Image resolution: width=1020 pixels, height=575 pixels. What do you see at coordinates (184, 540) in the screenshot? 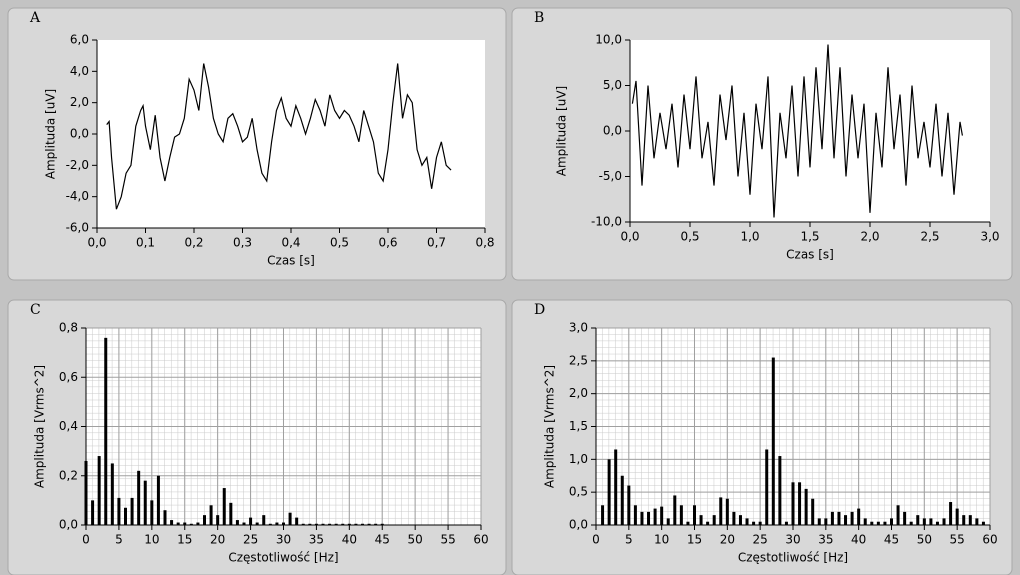
I see `x-tick-label: 15` at bounding box center [184, 540].